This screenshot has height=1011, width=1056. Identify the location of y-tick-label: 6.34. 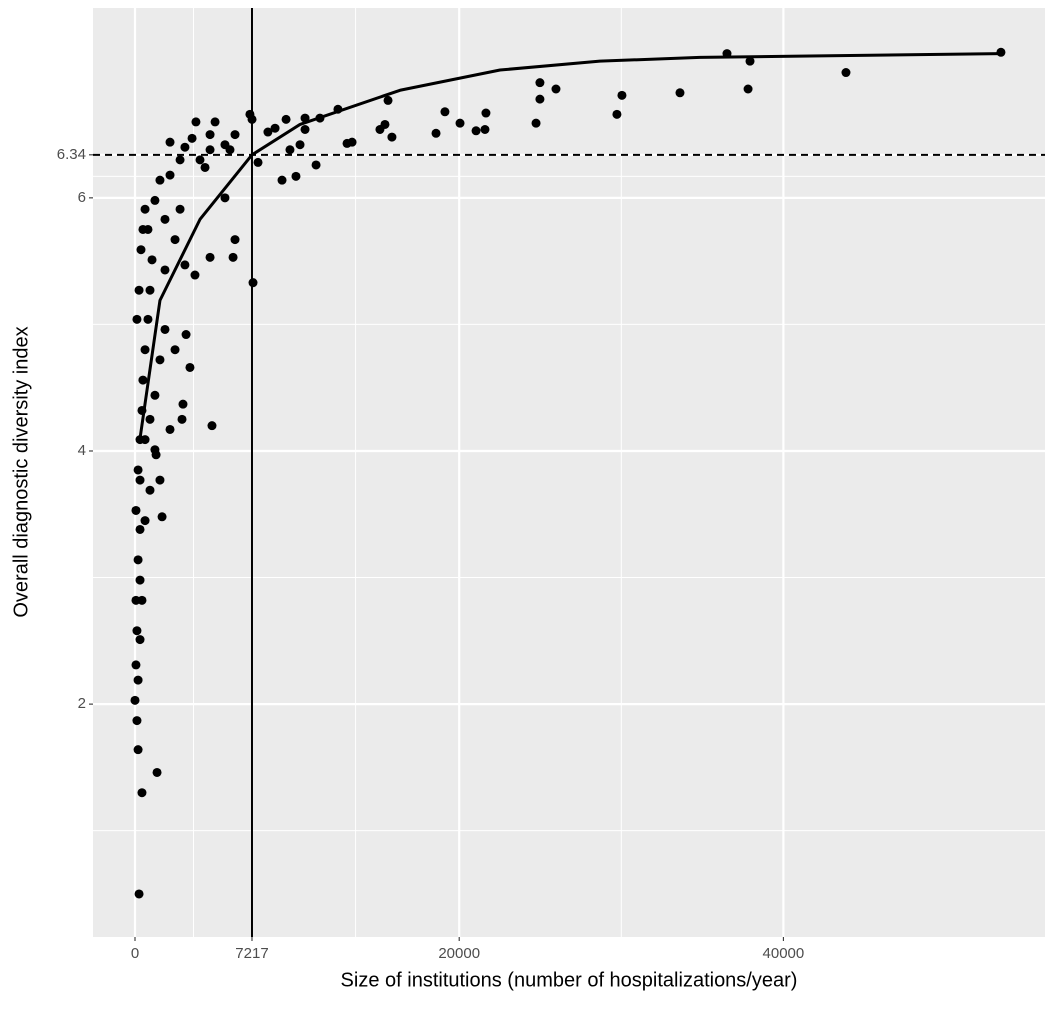
(71, 154).